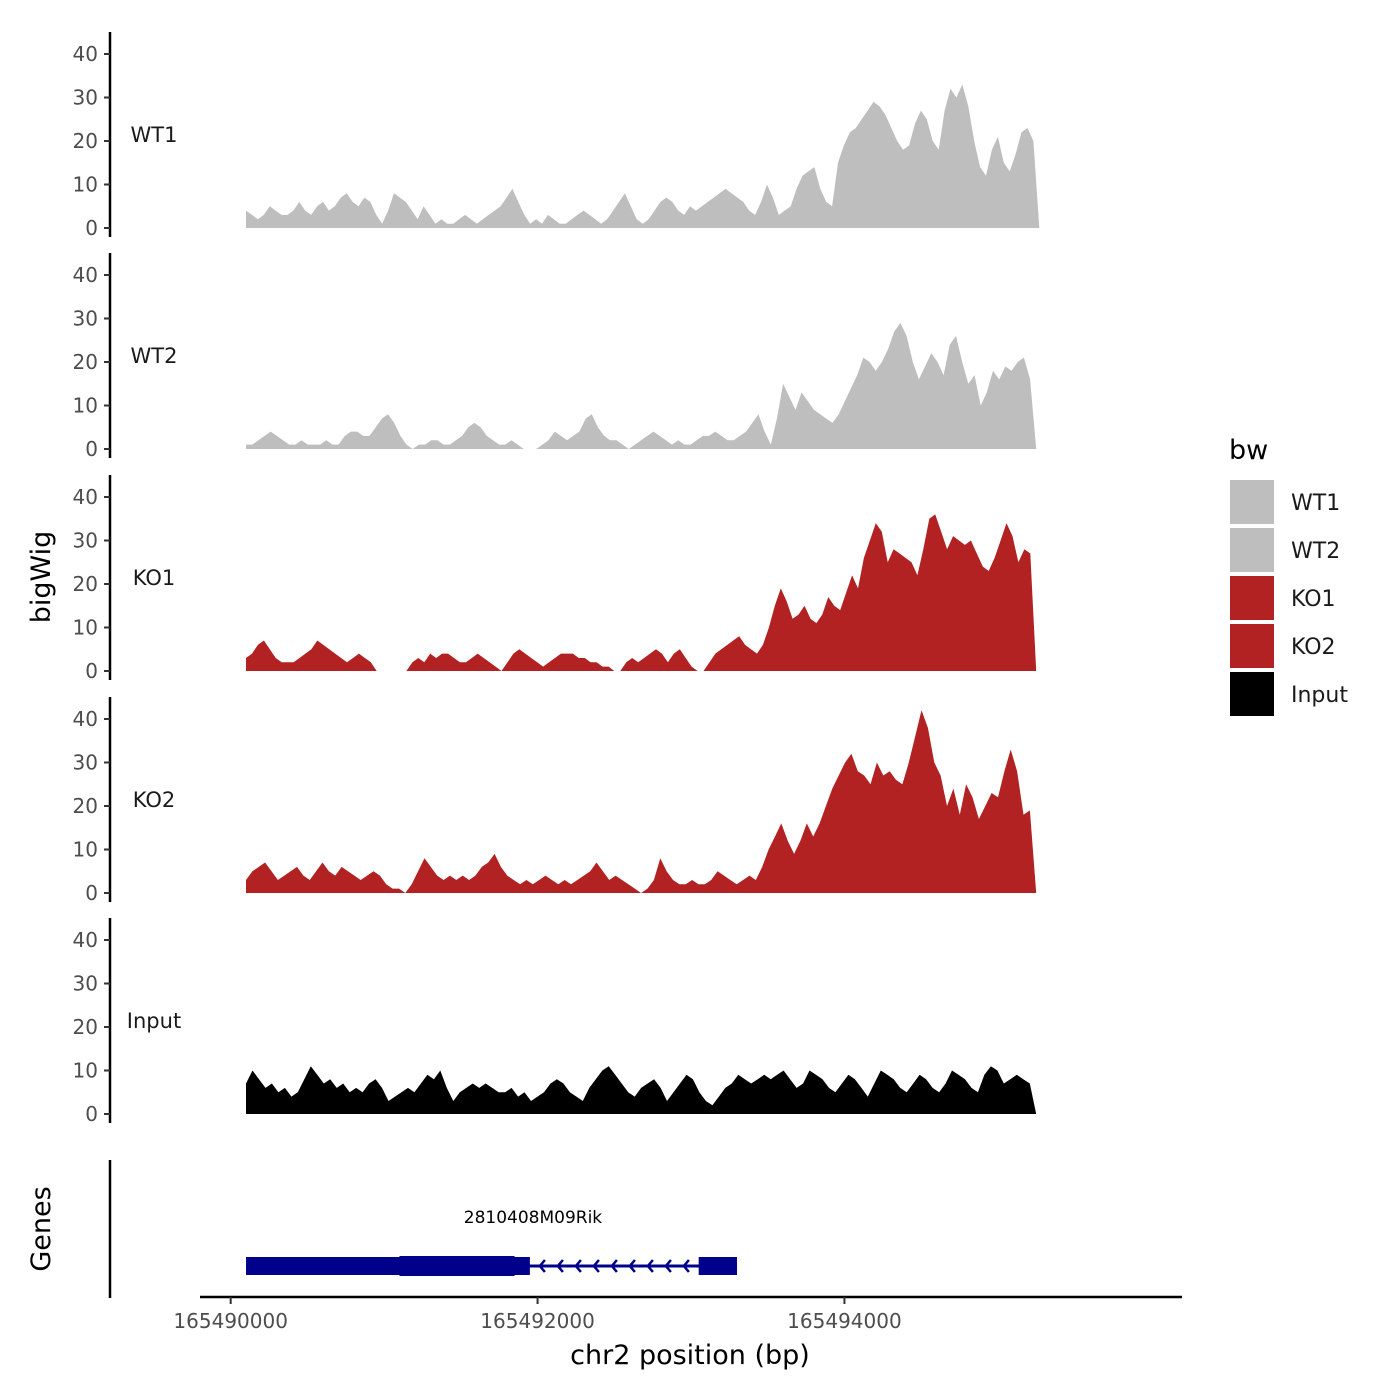 This screenshot has height=1400, width=1400. What do you see at coordinates (1313, 599) in the screenshot?
I see `legend-label: KO1` at bounding box center [1313, 599].